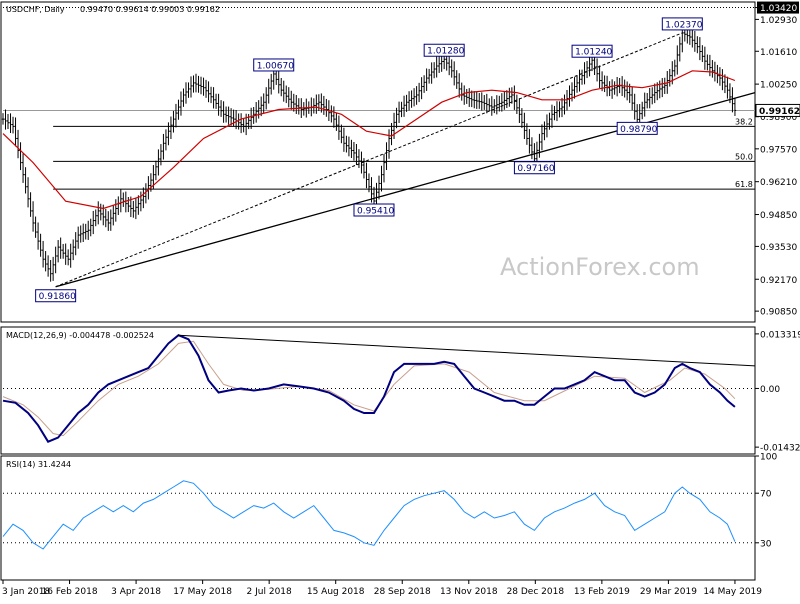 The height and width of the screenshot is (604, 800). What do you see at coordinates (402, 592) in the screenshot?
I see `x-axis-label: 28 Sep 2018` at bounding box center [402, 592].